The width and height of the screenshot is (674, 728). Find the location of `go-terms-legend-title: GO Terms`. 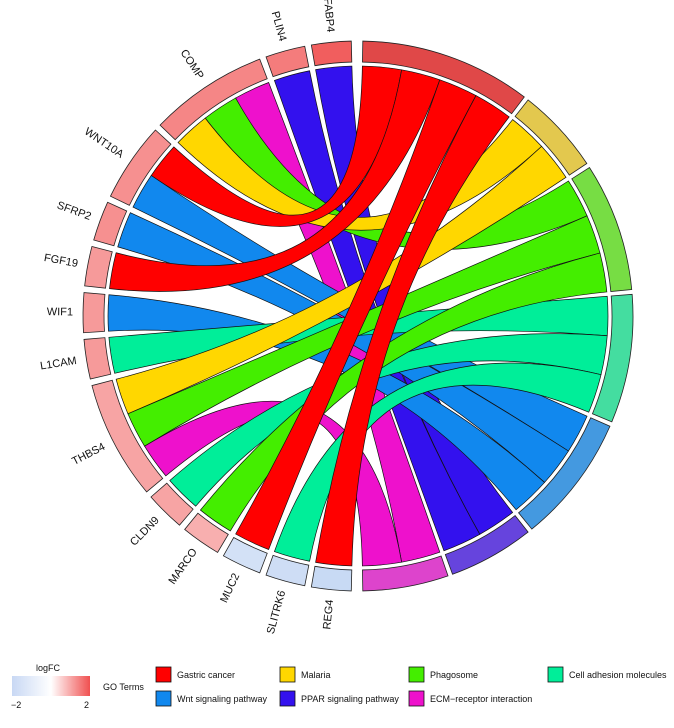

go-terms-legend-title: GO Terms is located at coordinates (123, 687).